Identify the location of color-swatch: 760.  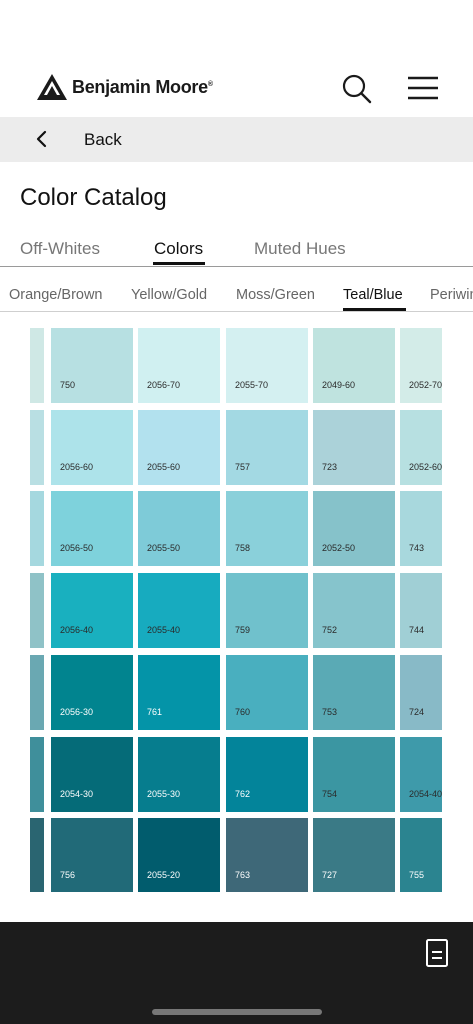
(267, 692).